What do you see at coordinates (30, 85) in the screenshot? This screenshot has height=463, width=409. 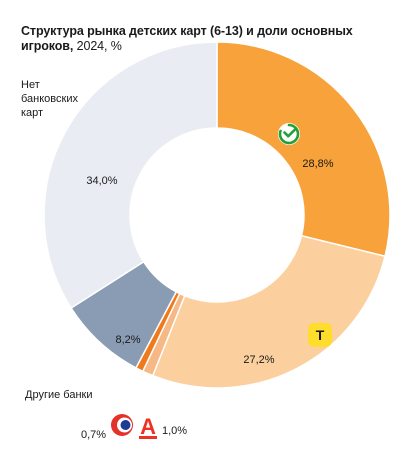 I see `no-cards-label-line-1: Нет` at bounding box center [30, 85].